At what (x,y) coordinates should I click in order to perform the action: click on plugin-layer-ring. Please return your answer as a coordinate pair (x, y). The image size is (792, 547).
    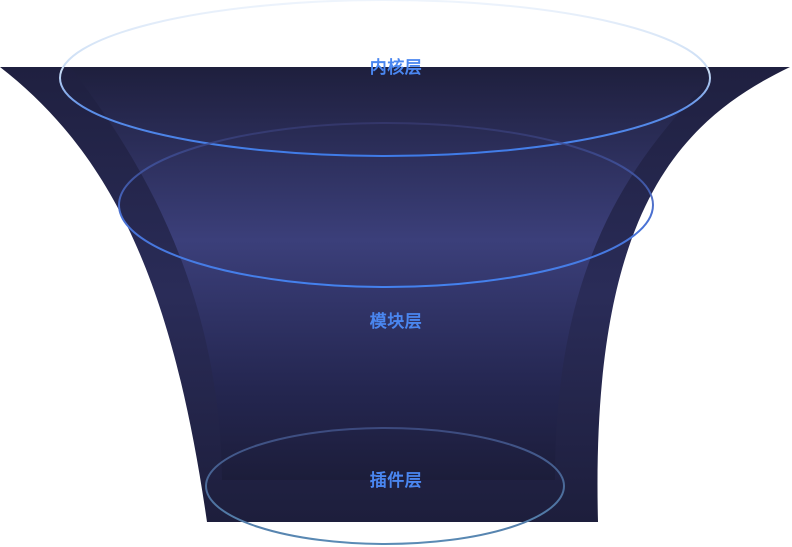
    Looking at the image, I should click on (385, 486).